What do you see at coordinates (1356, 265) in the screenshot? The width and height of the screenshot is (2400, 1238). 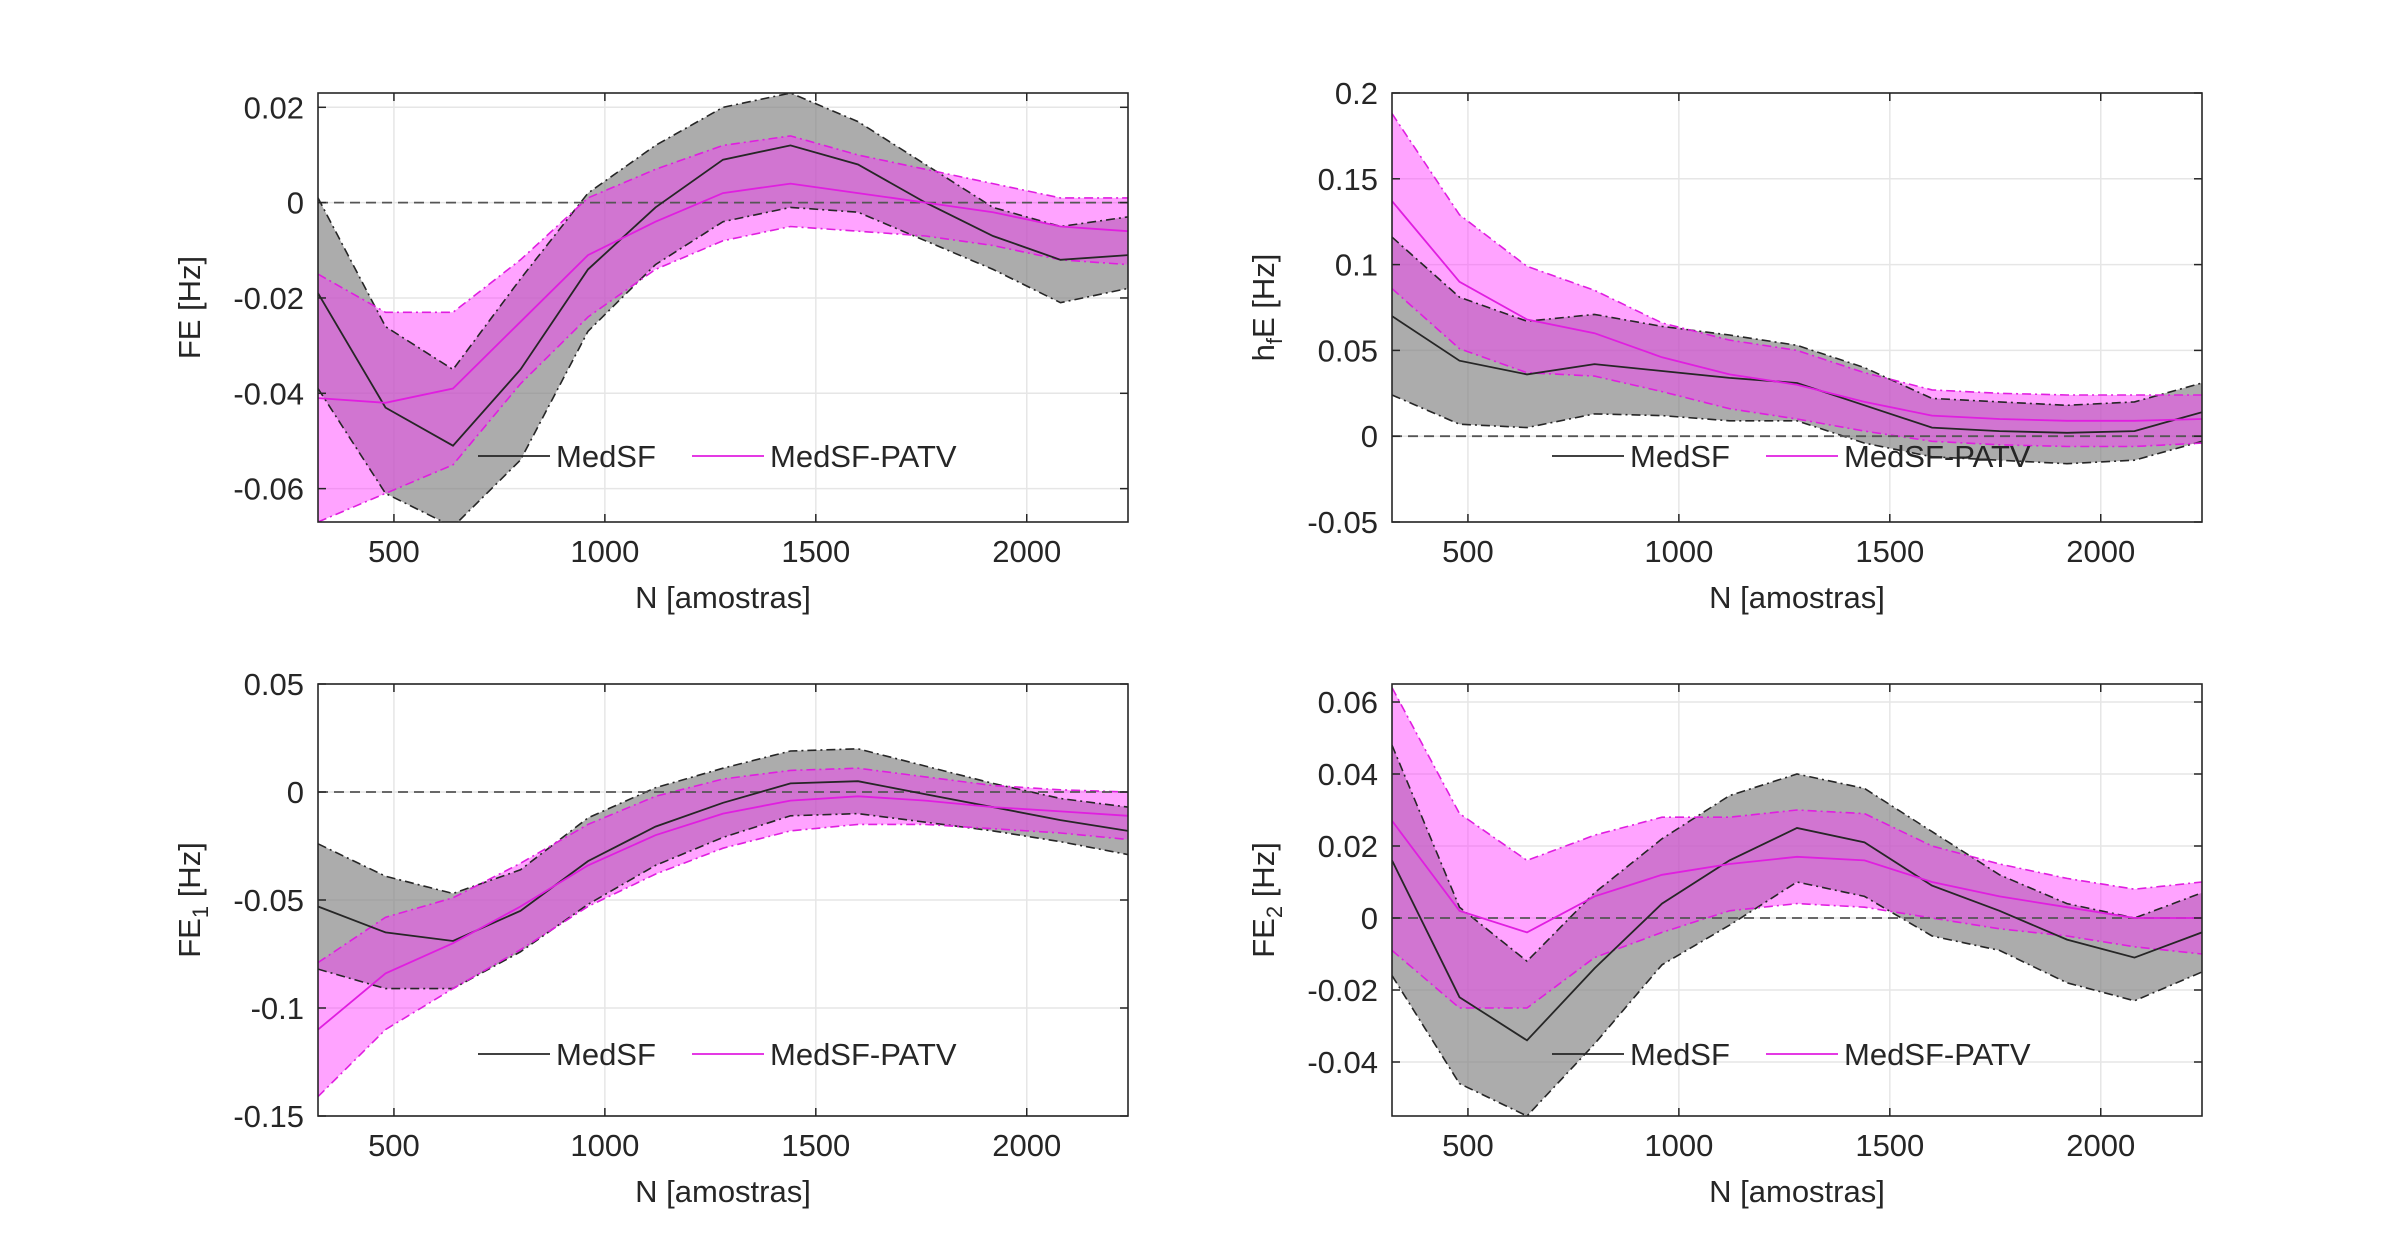 I see `y-tick-label: 0.1` at bounding box center [1356, 265].